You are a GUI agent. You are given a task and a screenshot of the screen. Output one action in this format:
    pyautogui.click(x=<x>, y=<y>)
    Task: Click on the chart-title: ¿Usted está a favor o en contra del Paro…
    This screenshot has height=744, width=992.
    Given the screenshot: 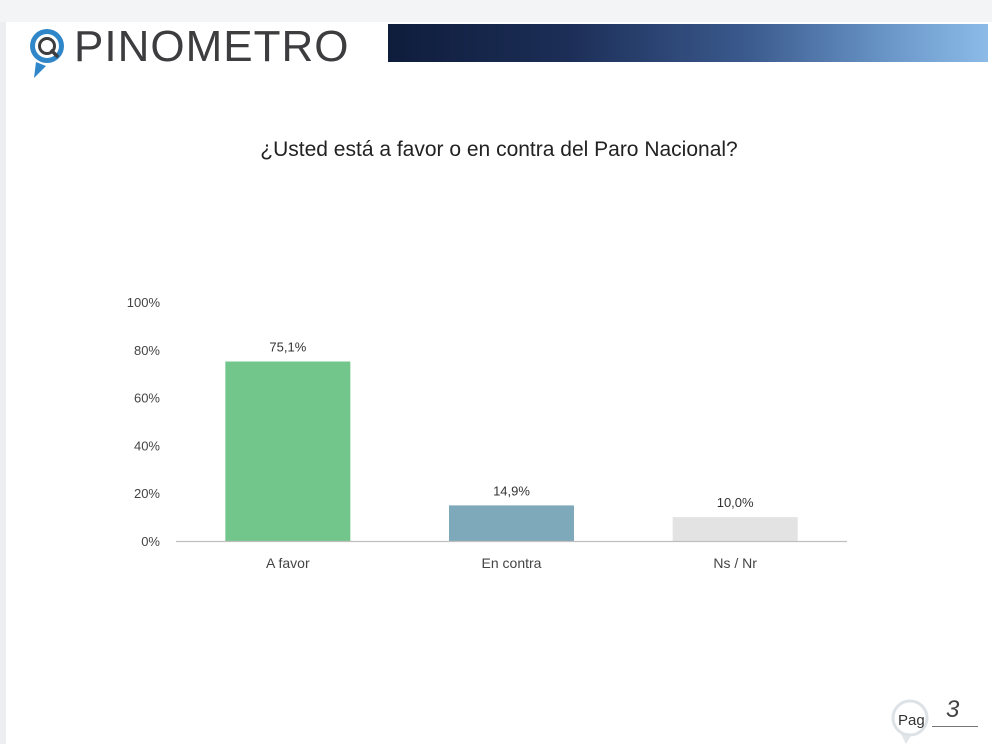 What is the action you would take?
    pyautogui.click(x=499, y=149)
    